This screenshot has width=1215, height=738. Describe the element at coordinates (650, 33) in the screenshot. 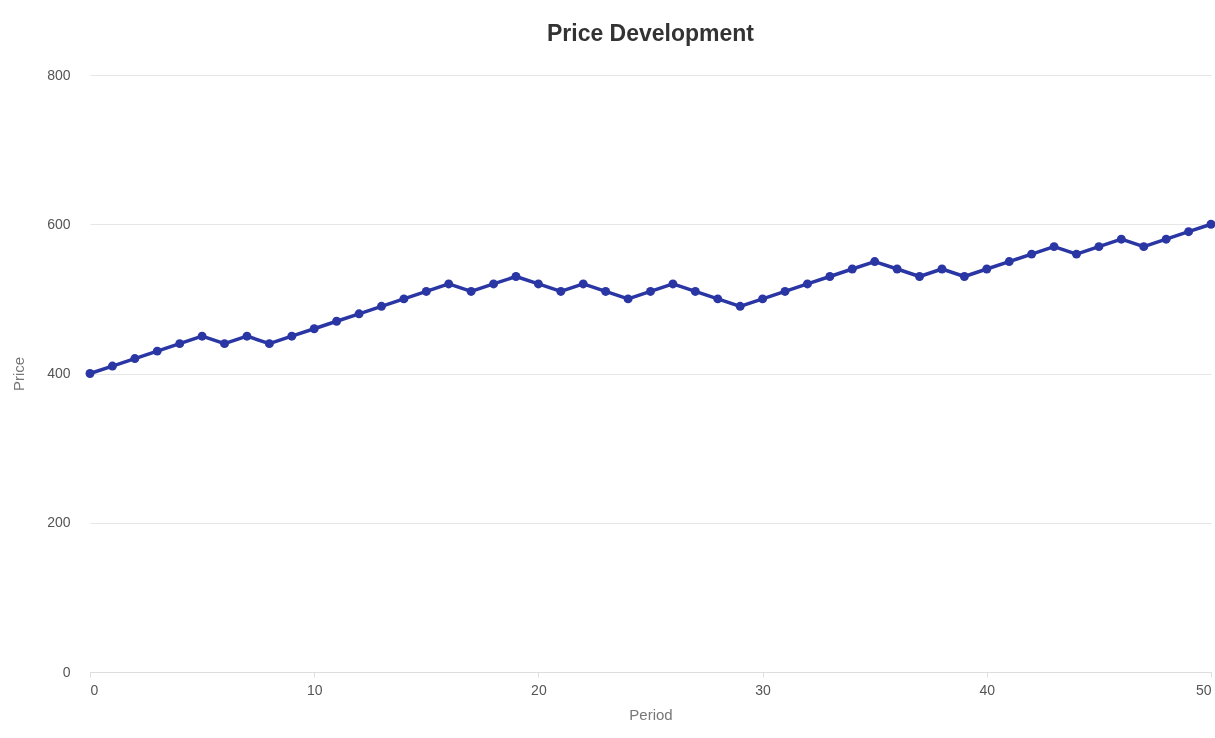

I see `chart-title: Price Development` at that location.